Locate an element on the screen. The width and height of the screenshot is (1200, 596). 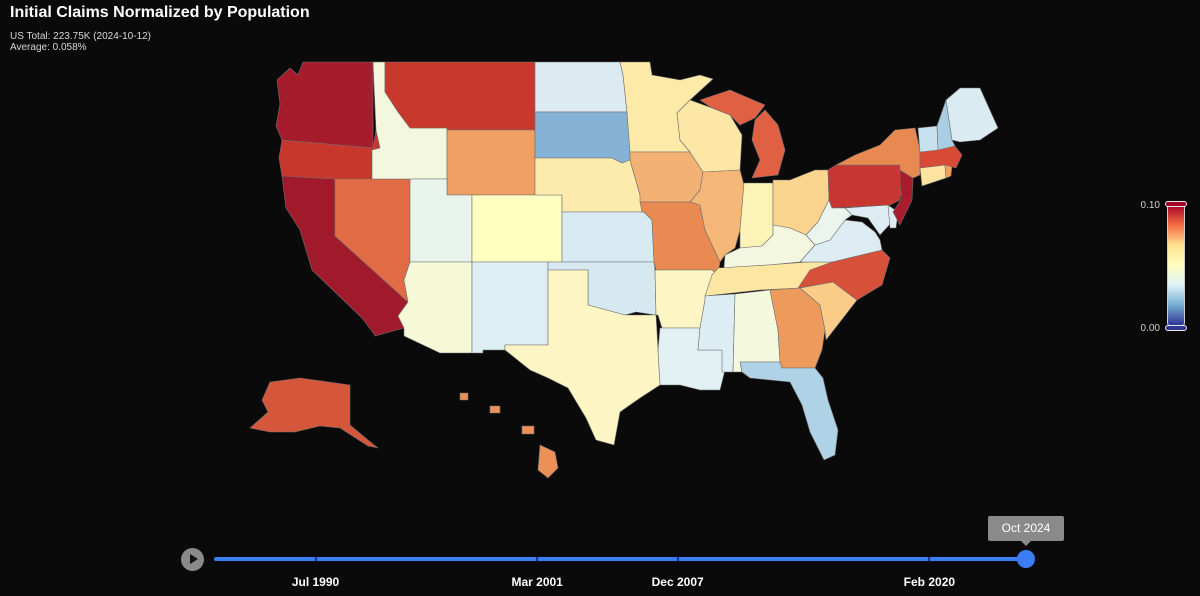
color-scale-legend: 0.10 0.00 is located at coordinates (1165, 266).